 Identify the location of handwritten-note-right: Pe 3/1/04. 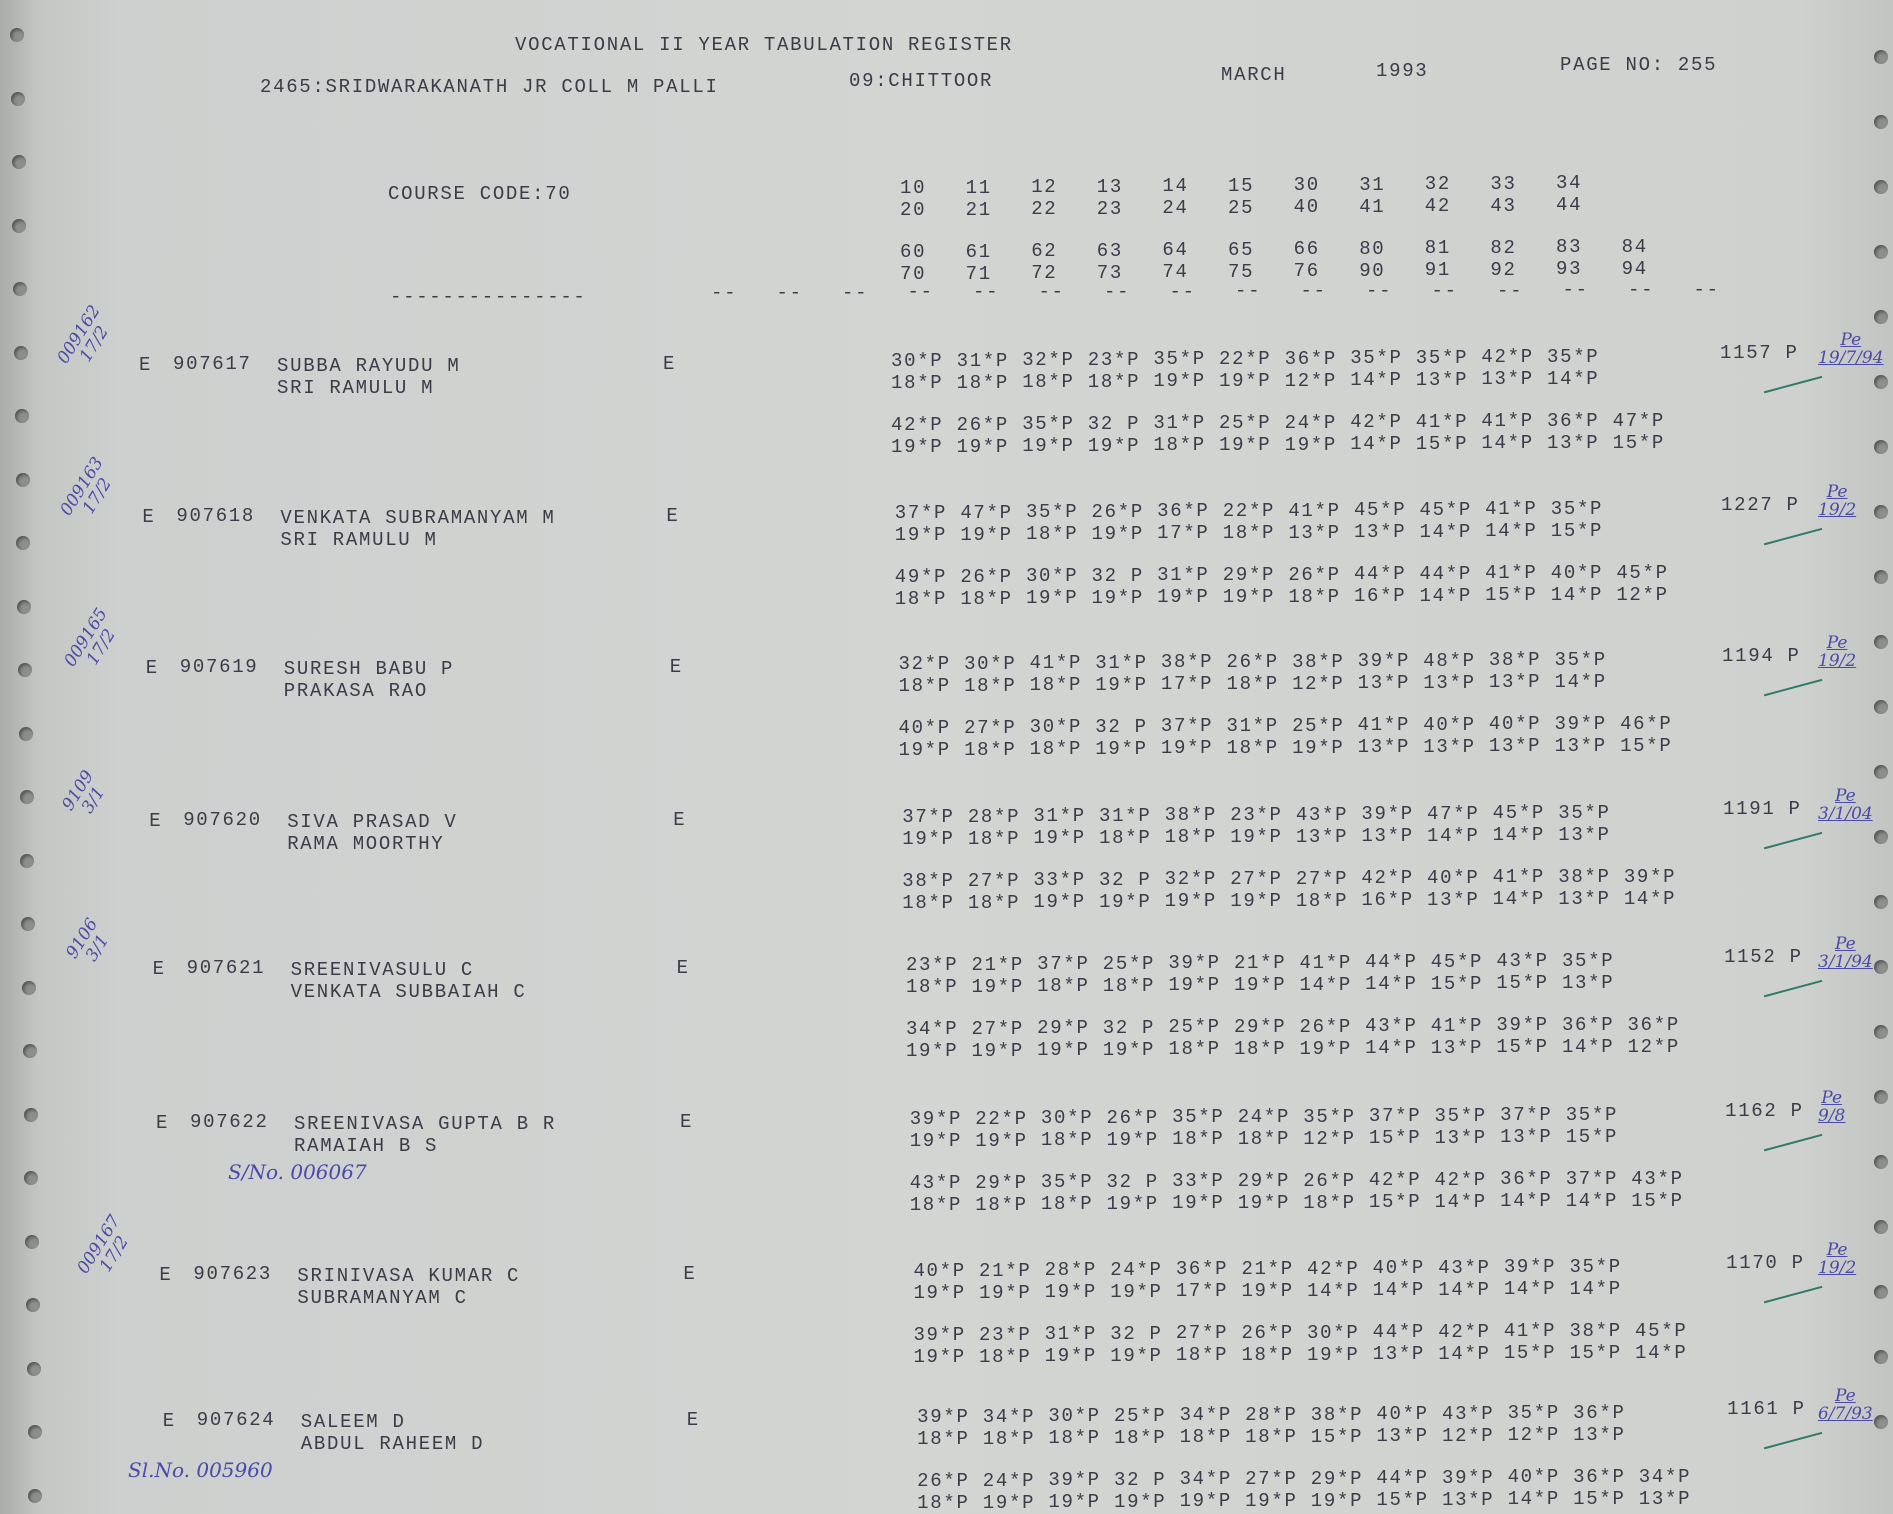
(1845, 805).